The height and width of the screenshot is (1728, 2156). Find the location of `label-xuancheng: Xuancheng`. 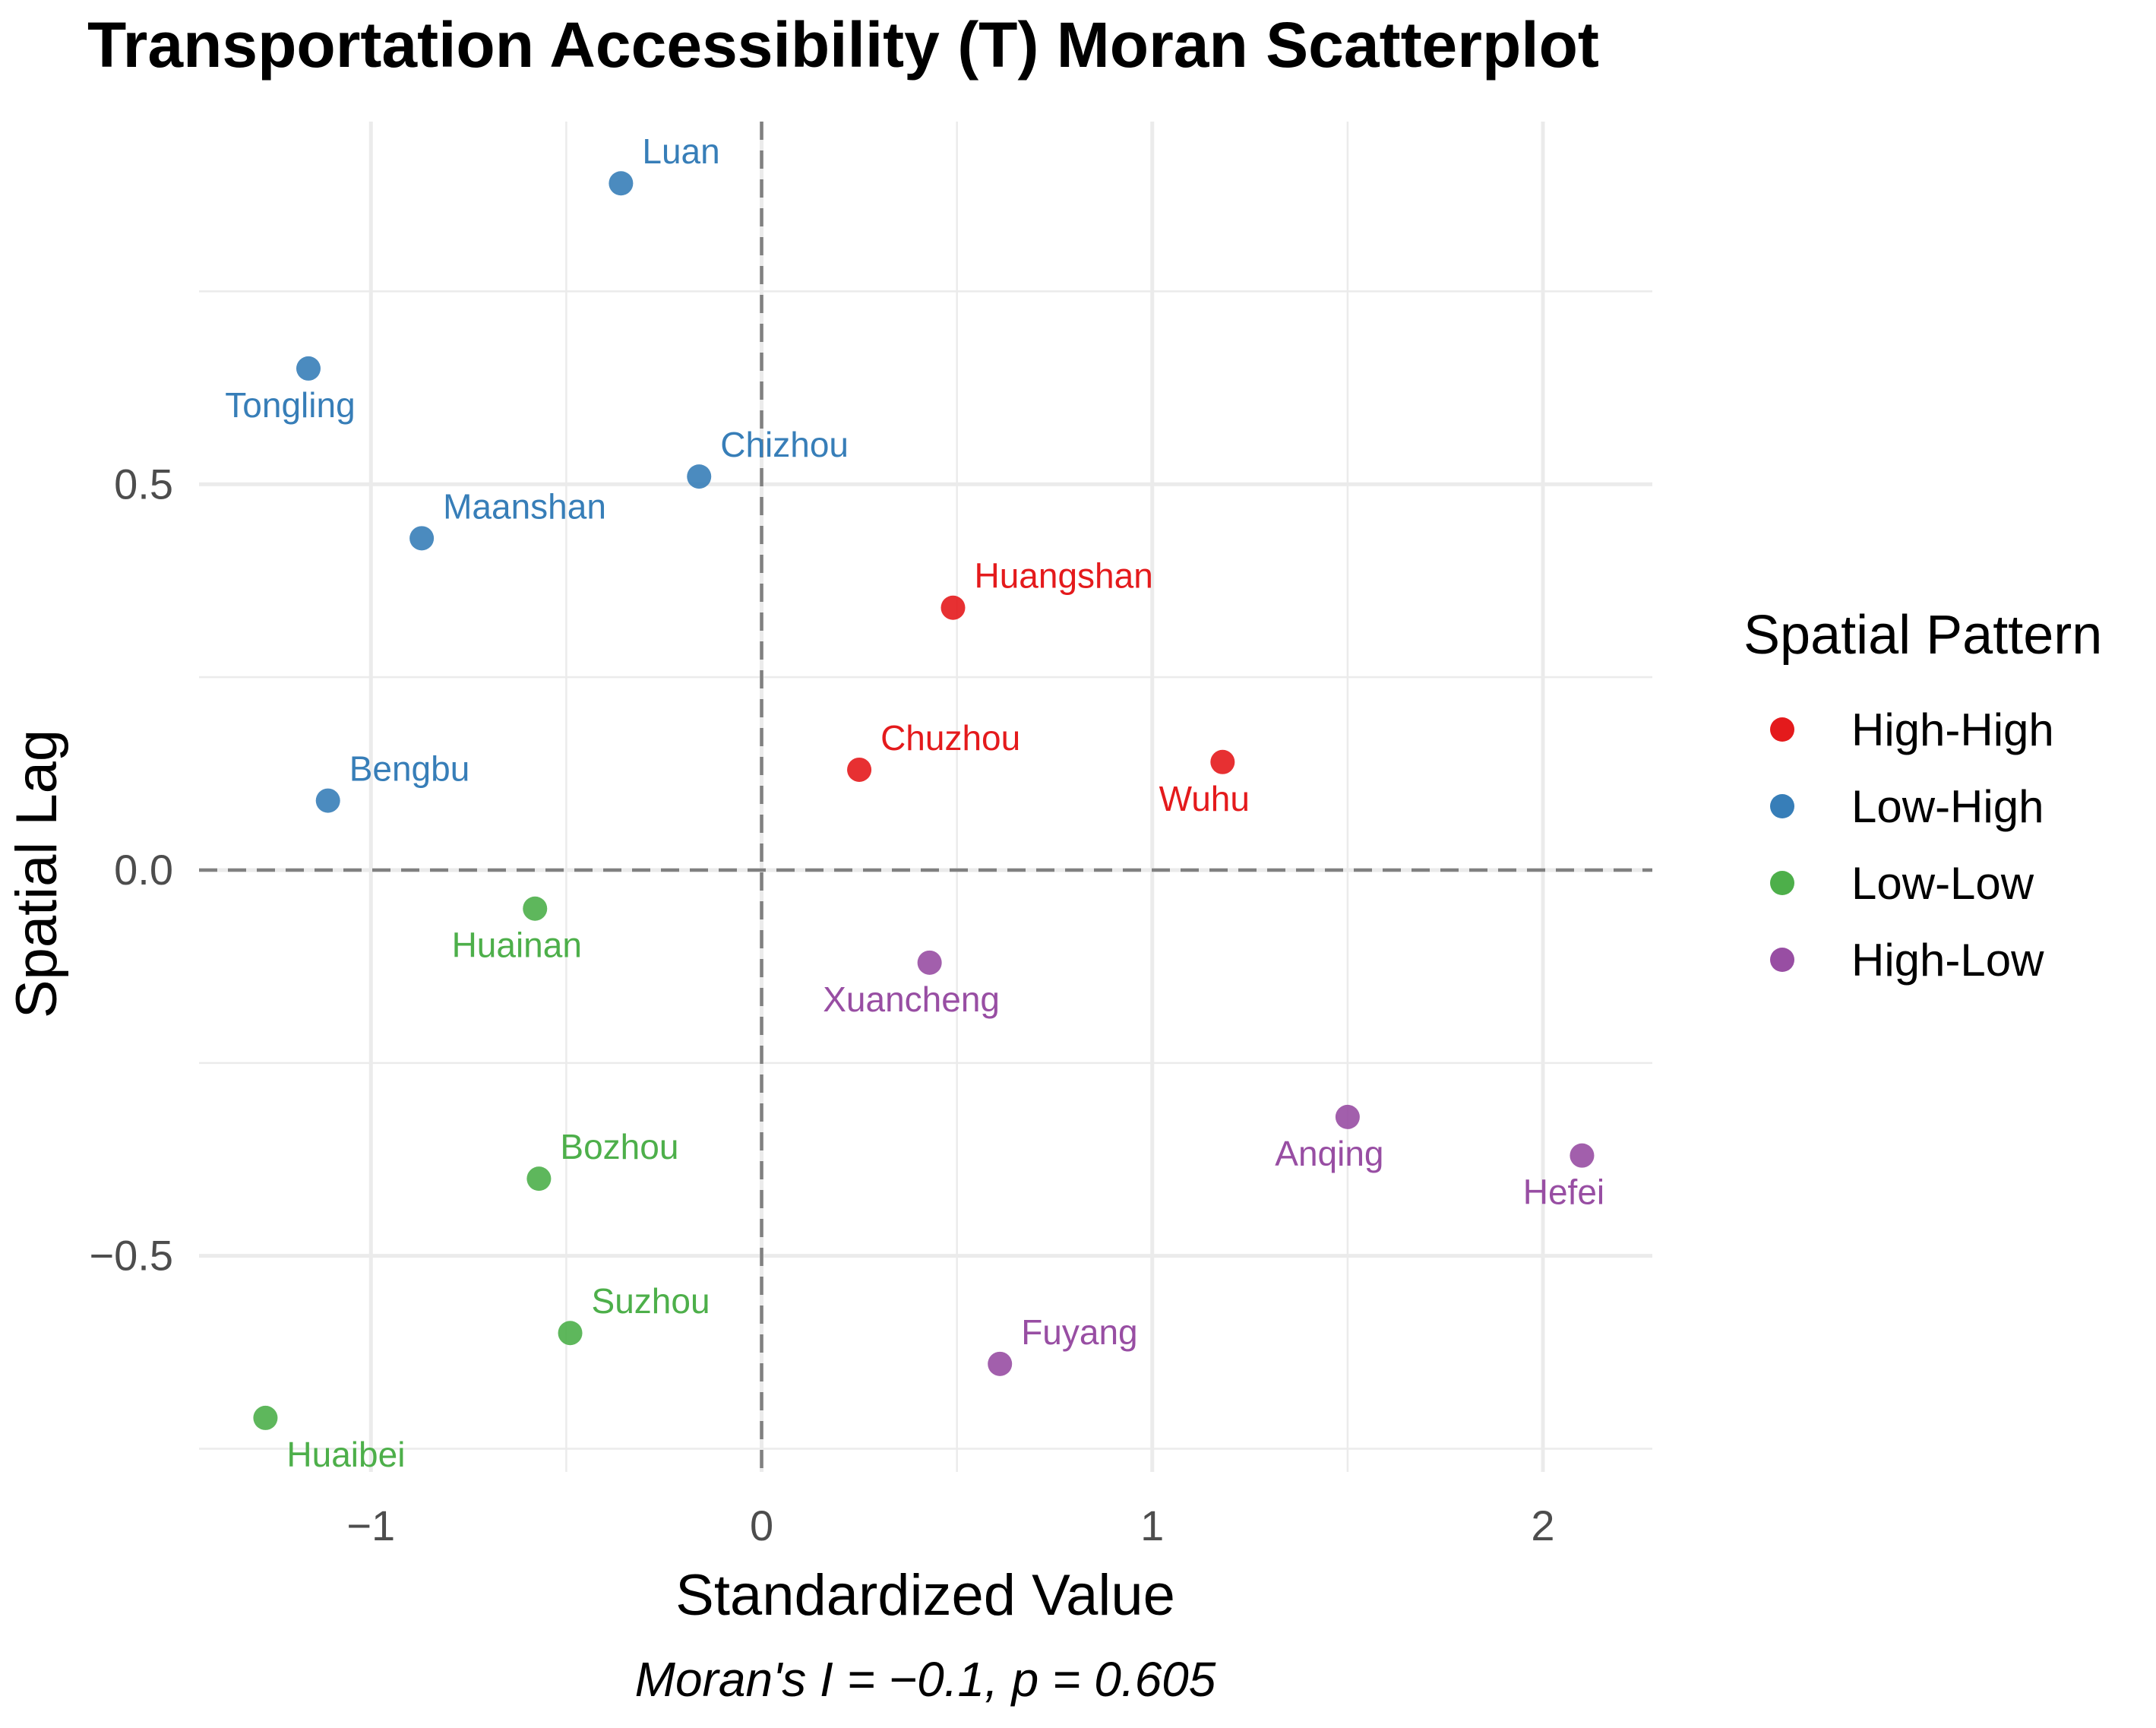

label-xuancheng: Xuancheng is located at coordinates (911, 1000).